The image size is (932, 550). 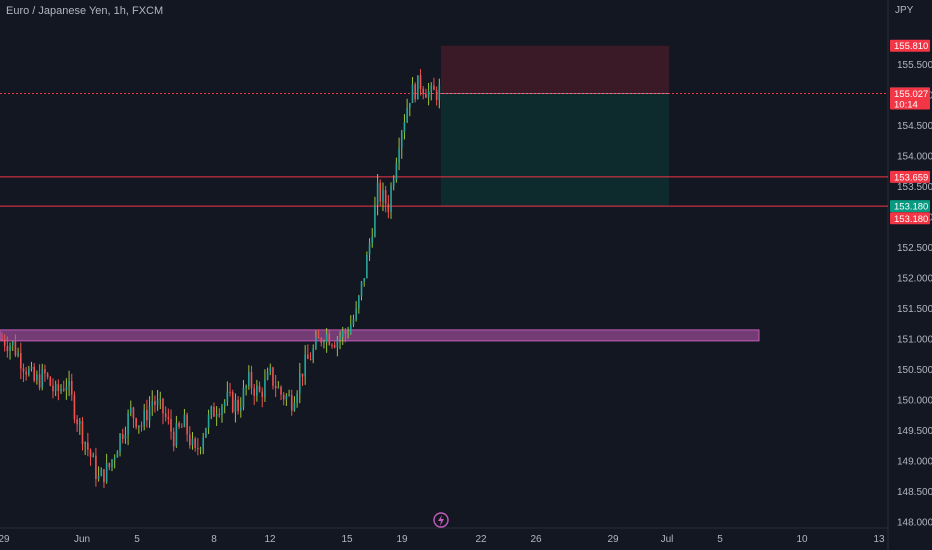 I want to click on support-zone, so click(x=380, y=335).